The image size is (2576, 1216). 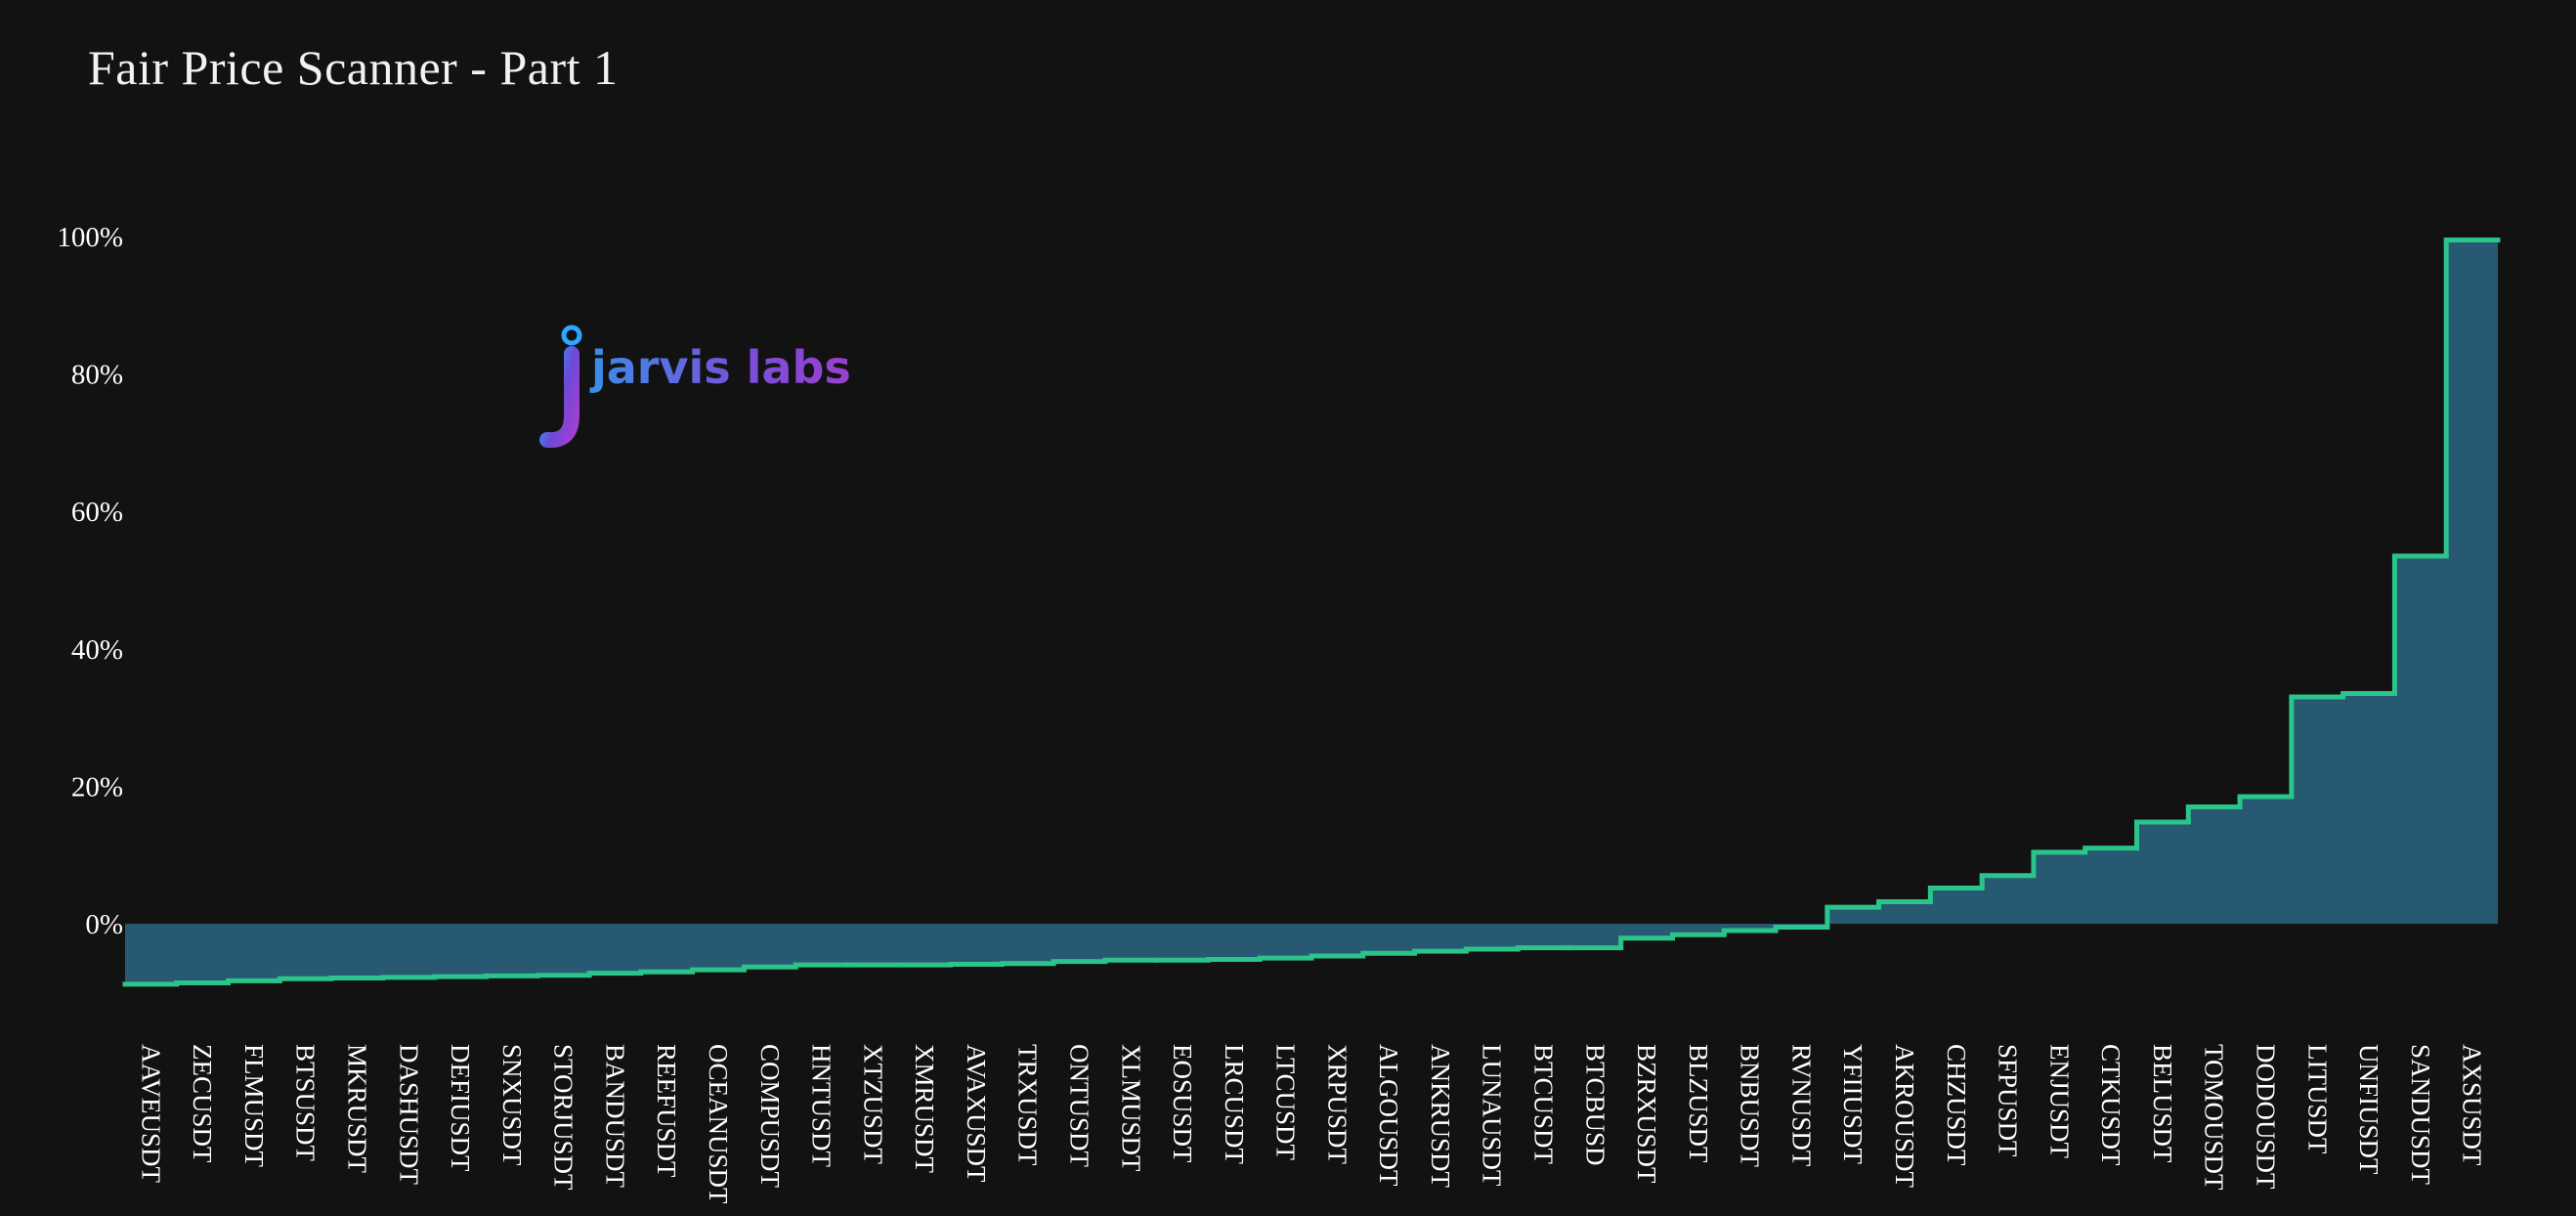 What do you see at coordinates (1441, 1116) in the screenshot?
I see `x-tick-label: ANKRUSDT` at bounding box center [1441, 1116].